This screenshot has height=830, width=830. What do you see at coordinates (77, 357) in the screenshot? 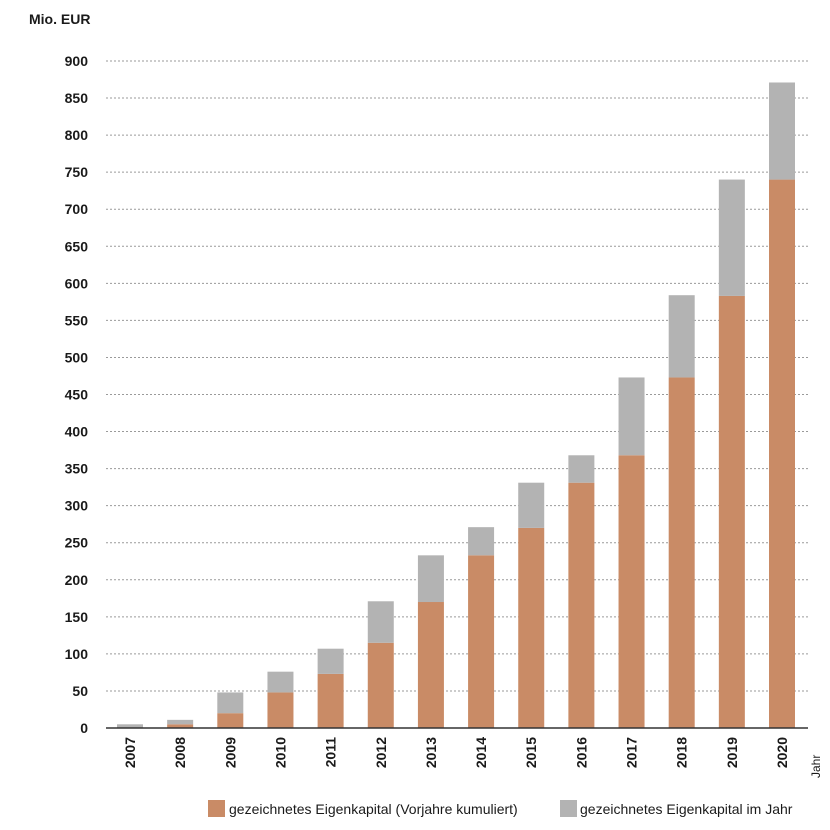
I see `y-tick-label: 500` at bounding box center [77, 357].